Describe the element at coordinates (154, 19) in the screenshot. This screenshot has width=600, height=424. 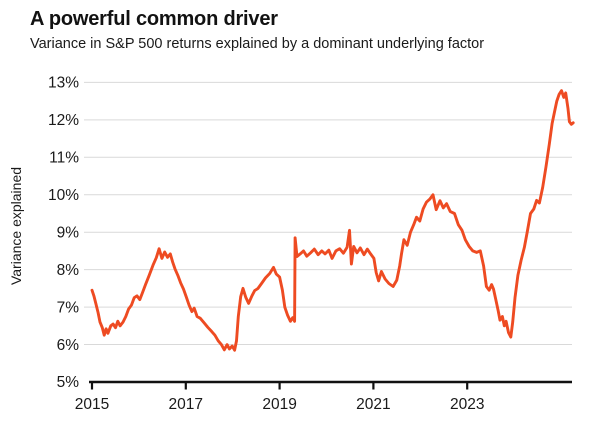
I see `chart-title: A powerful common driver` at that location.